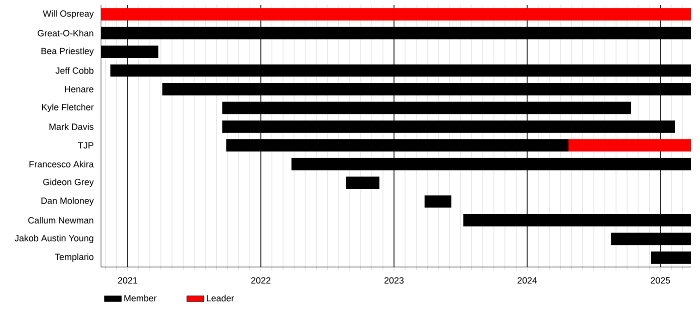 Image resolution: width=700 pixels, height=325 pixels. What do you see at coordinates (62, 164) in the screenshot?
I see `y-tick-label: Francesco Akira` at bounding box center [62, 164].